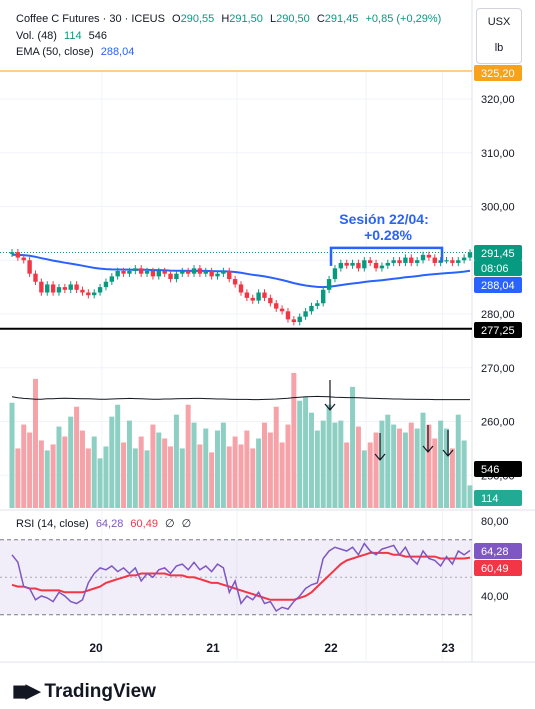 The height and width of the screenshot is (709, 535). Describe the element at coordinates (73, 36) in the screenshot. I see `volume-value: 114` at that location.